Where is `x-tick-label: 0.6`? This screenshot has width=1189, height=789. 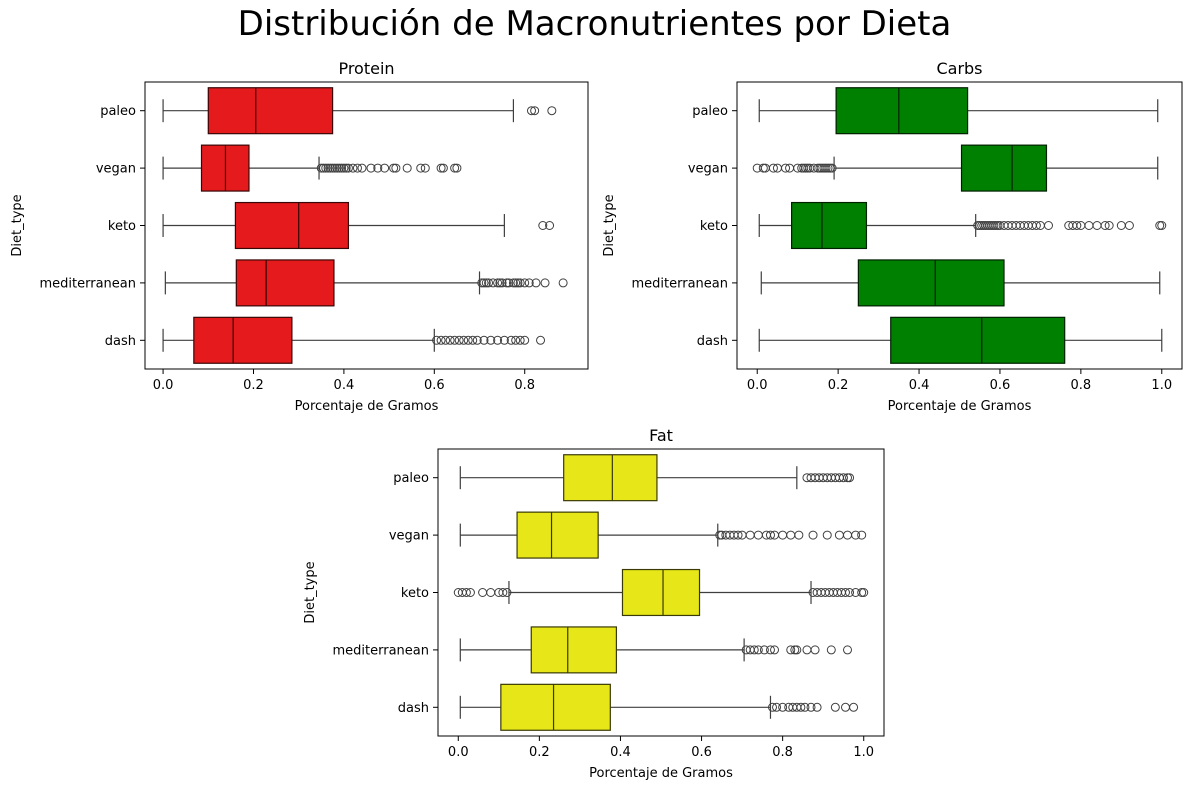 x-tick-label: 0.6 is located at coordinates (701, 752).